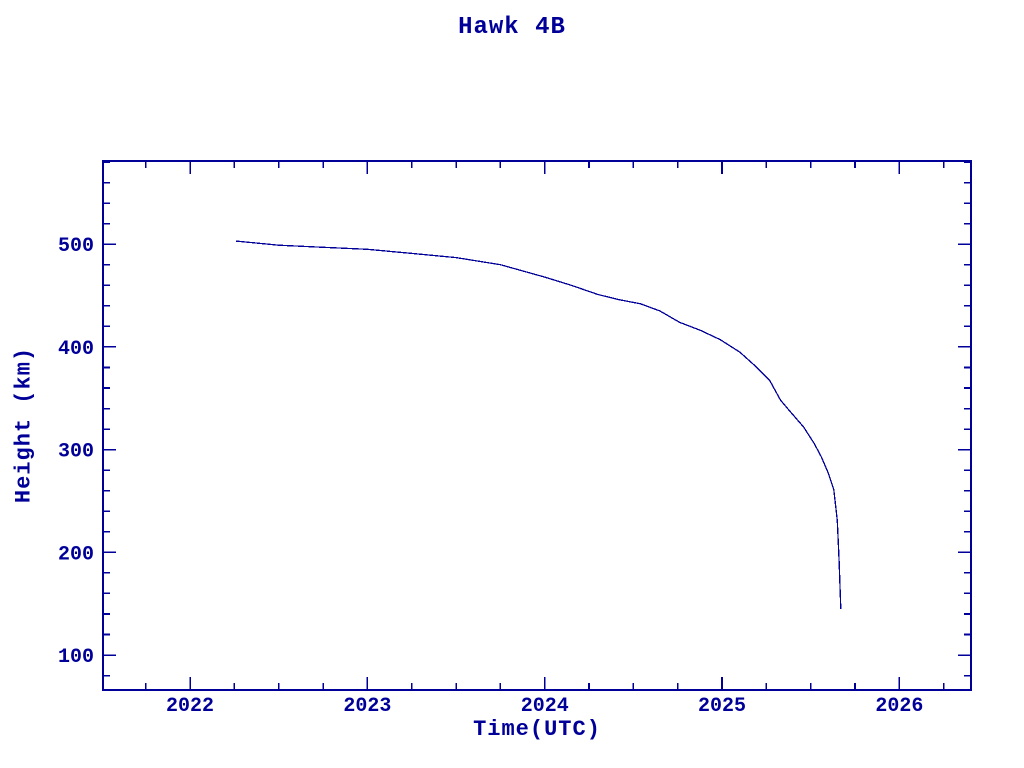 The height and width of the screenshot is (768, 1024). I want to click on y-tick-label: 200, so click(76, 554).